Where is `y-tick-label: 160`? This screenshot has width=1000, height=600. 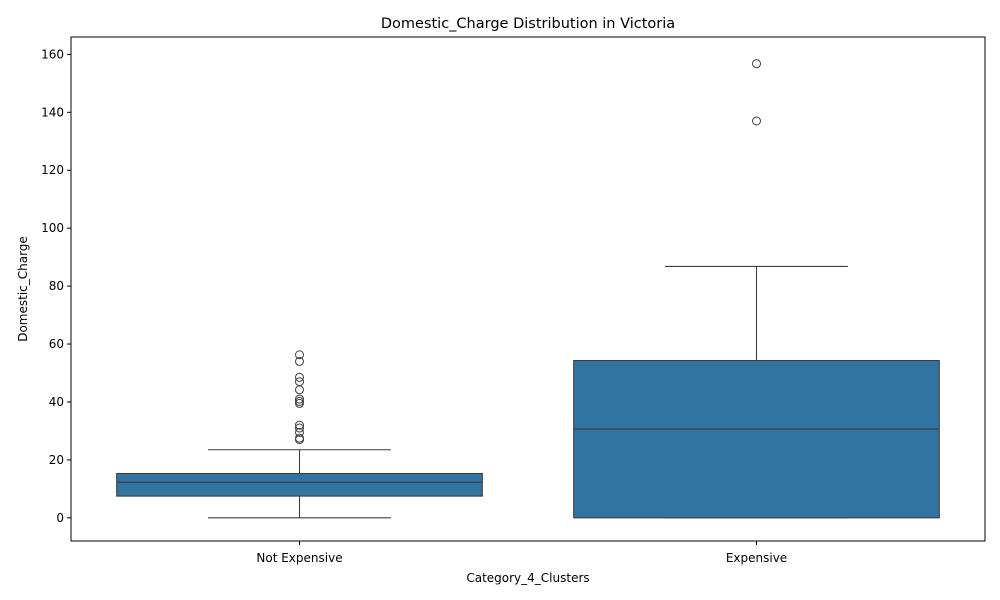 y-tick-label: 160 is located at coordinates (52, 54).